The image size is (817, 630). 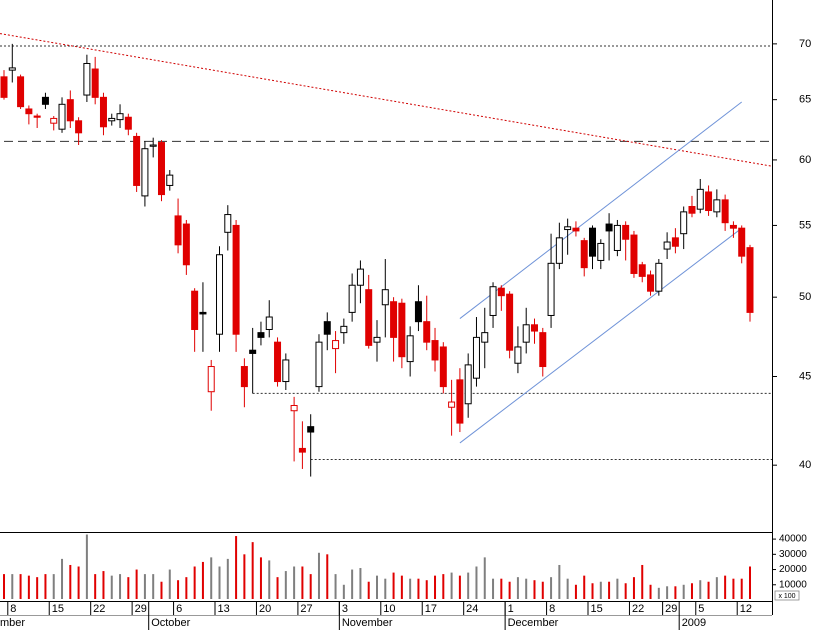 What do you see at coordinates (306, 609) in the screenshot?
I see `x-tick-label: 27` at bounding box center [306, 609].